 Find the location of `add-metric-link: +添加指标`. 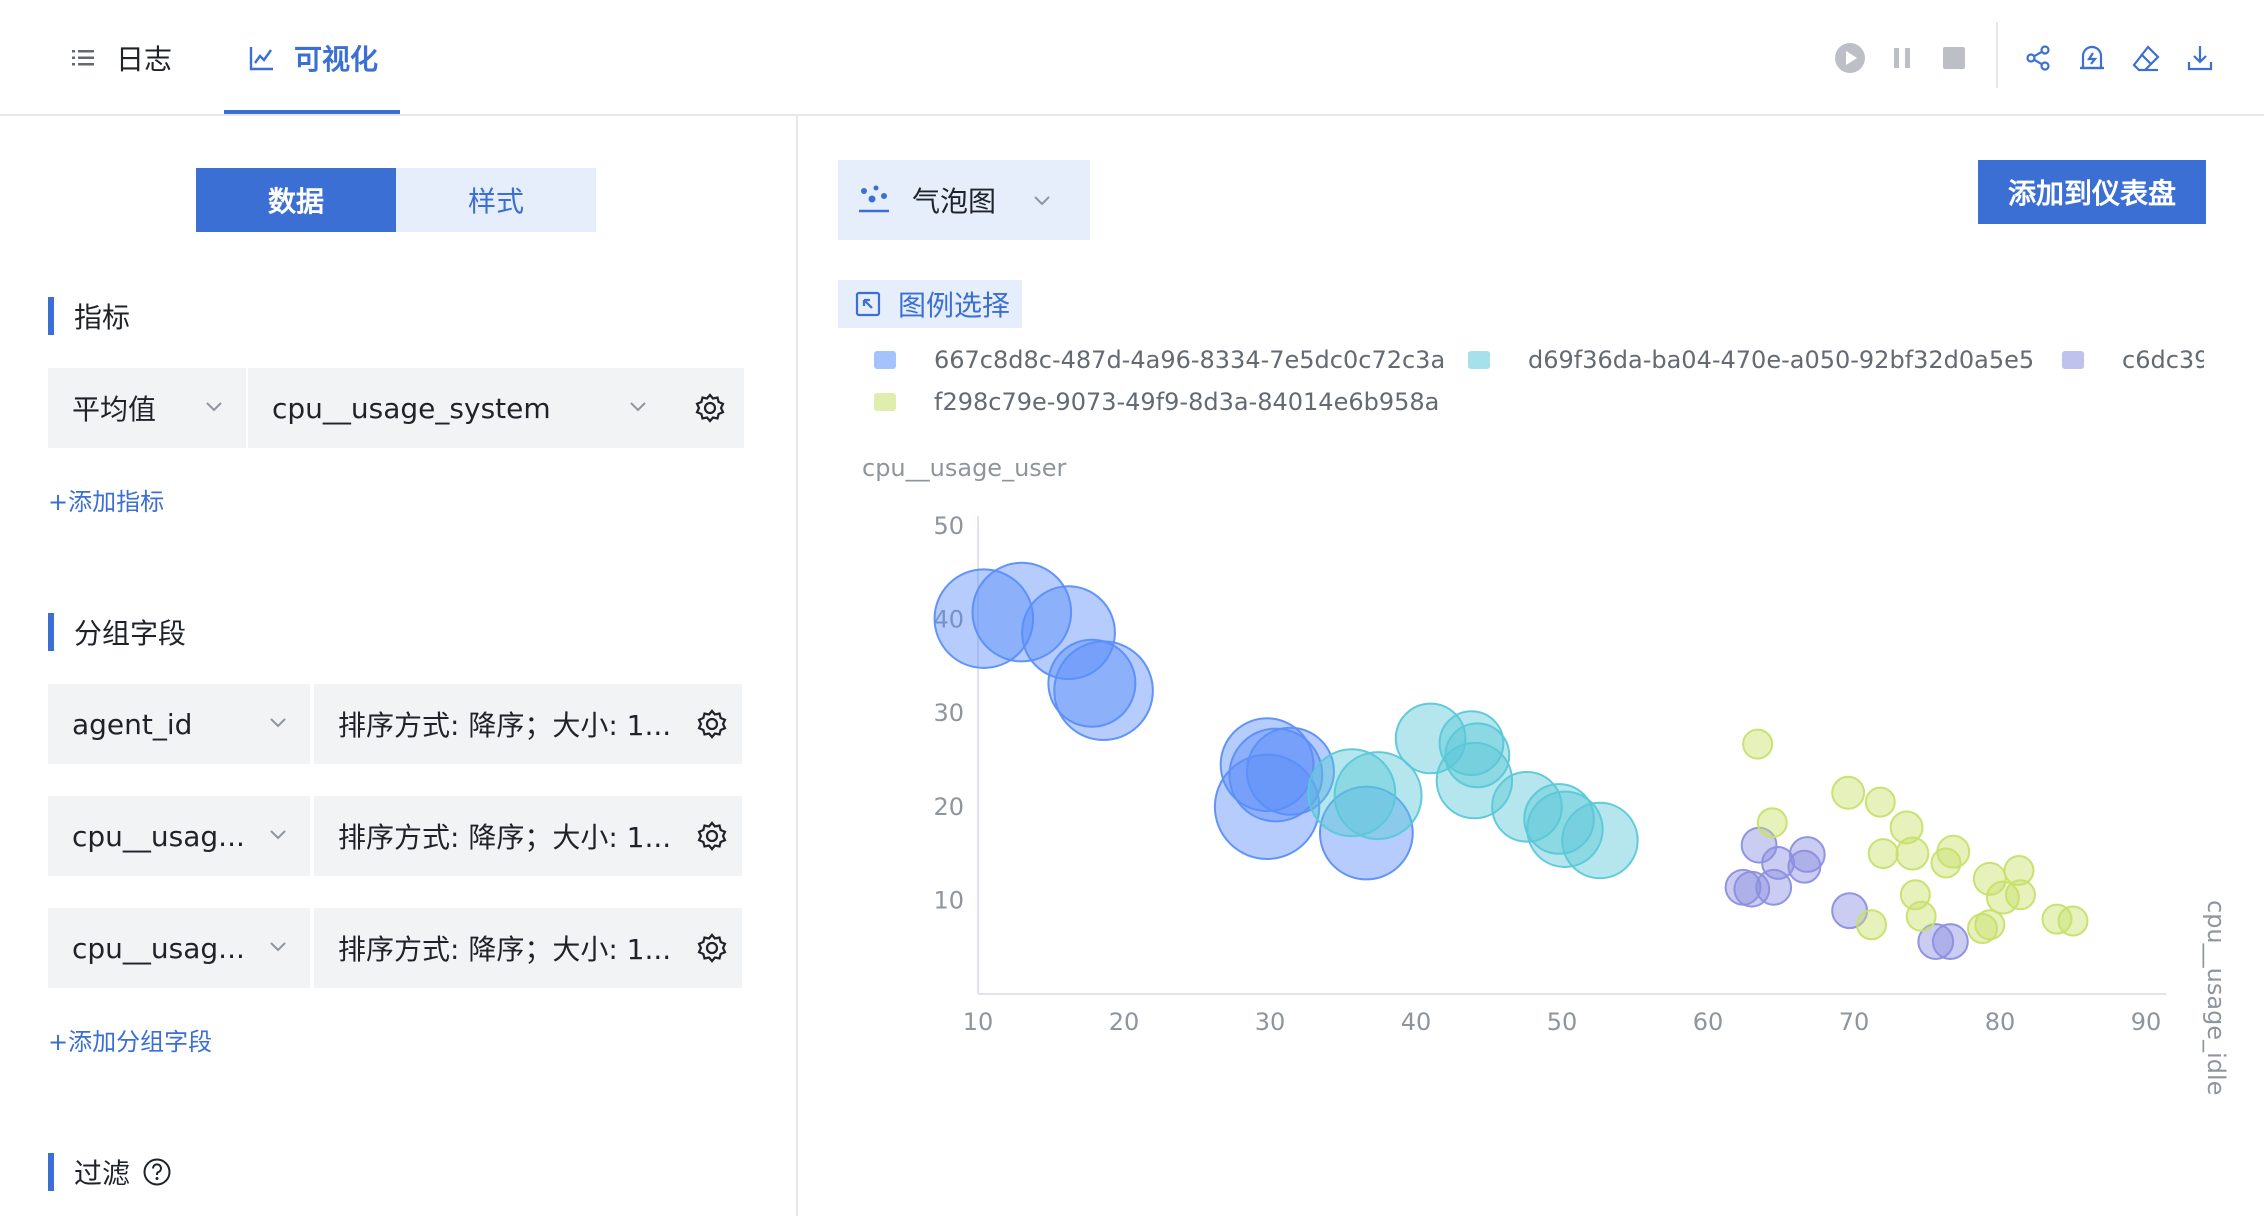

add-metric-link: +添加指标 is located at coordinates (106, 502).